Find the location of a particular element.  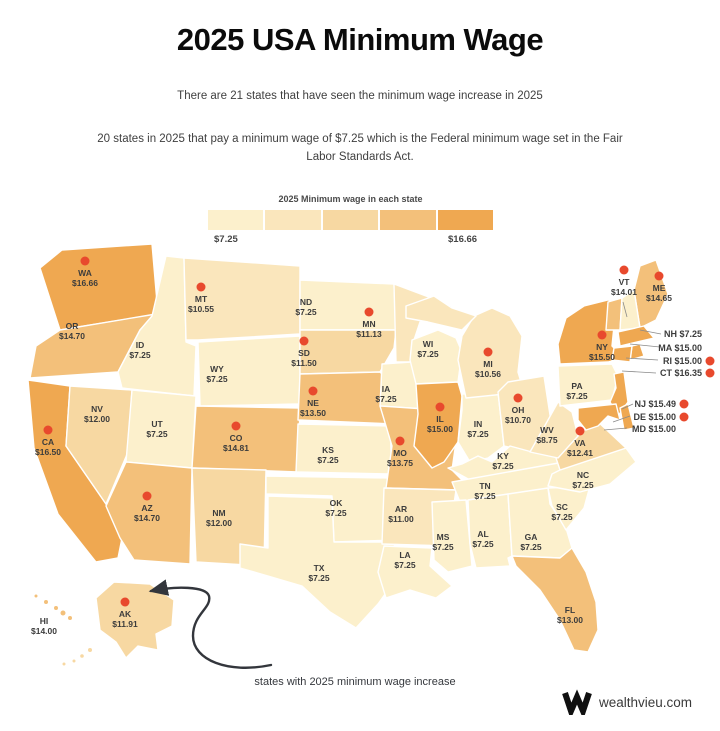

state-shape-UT is located at coordinates (161, 429).